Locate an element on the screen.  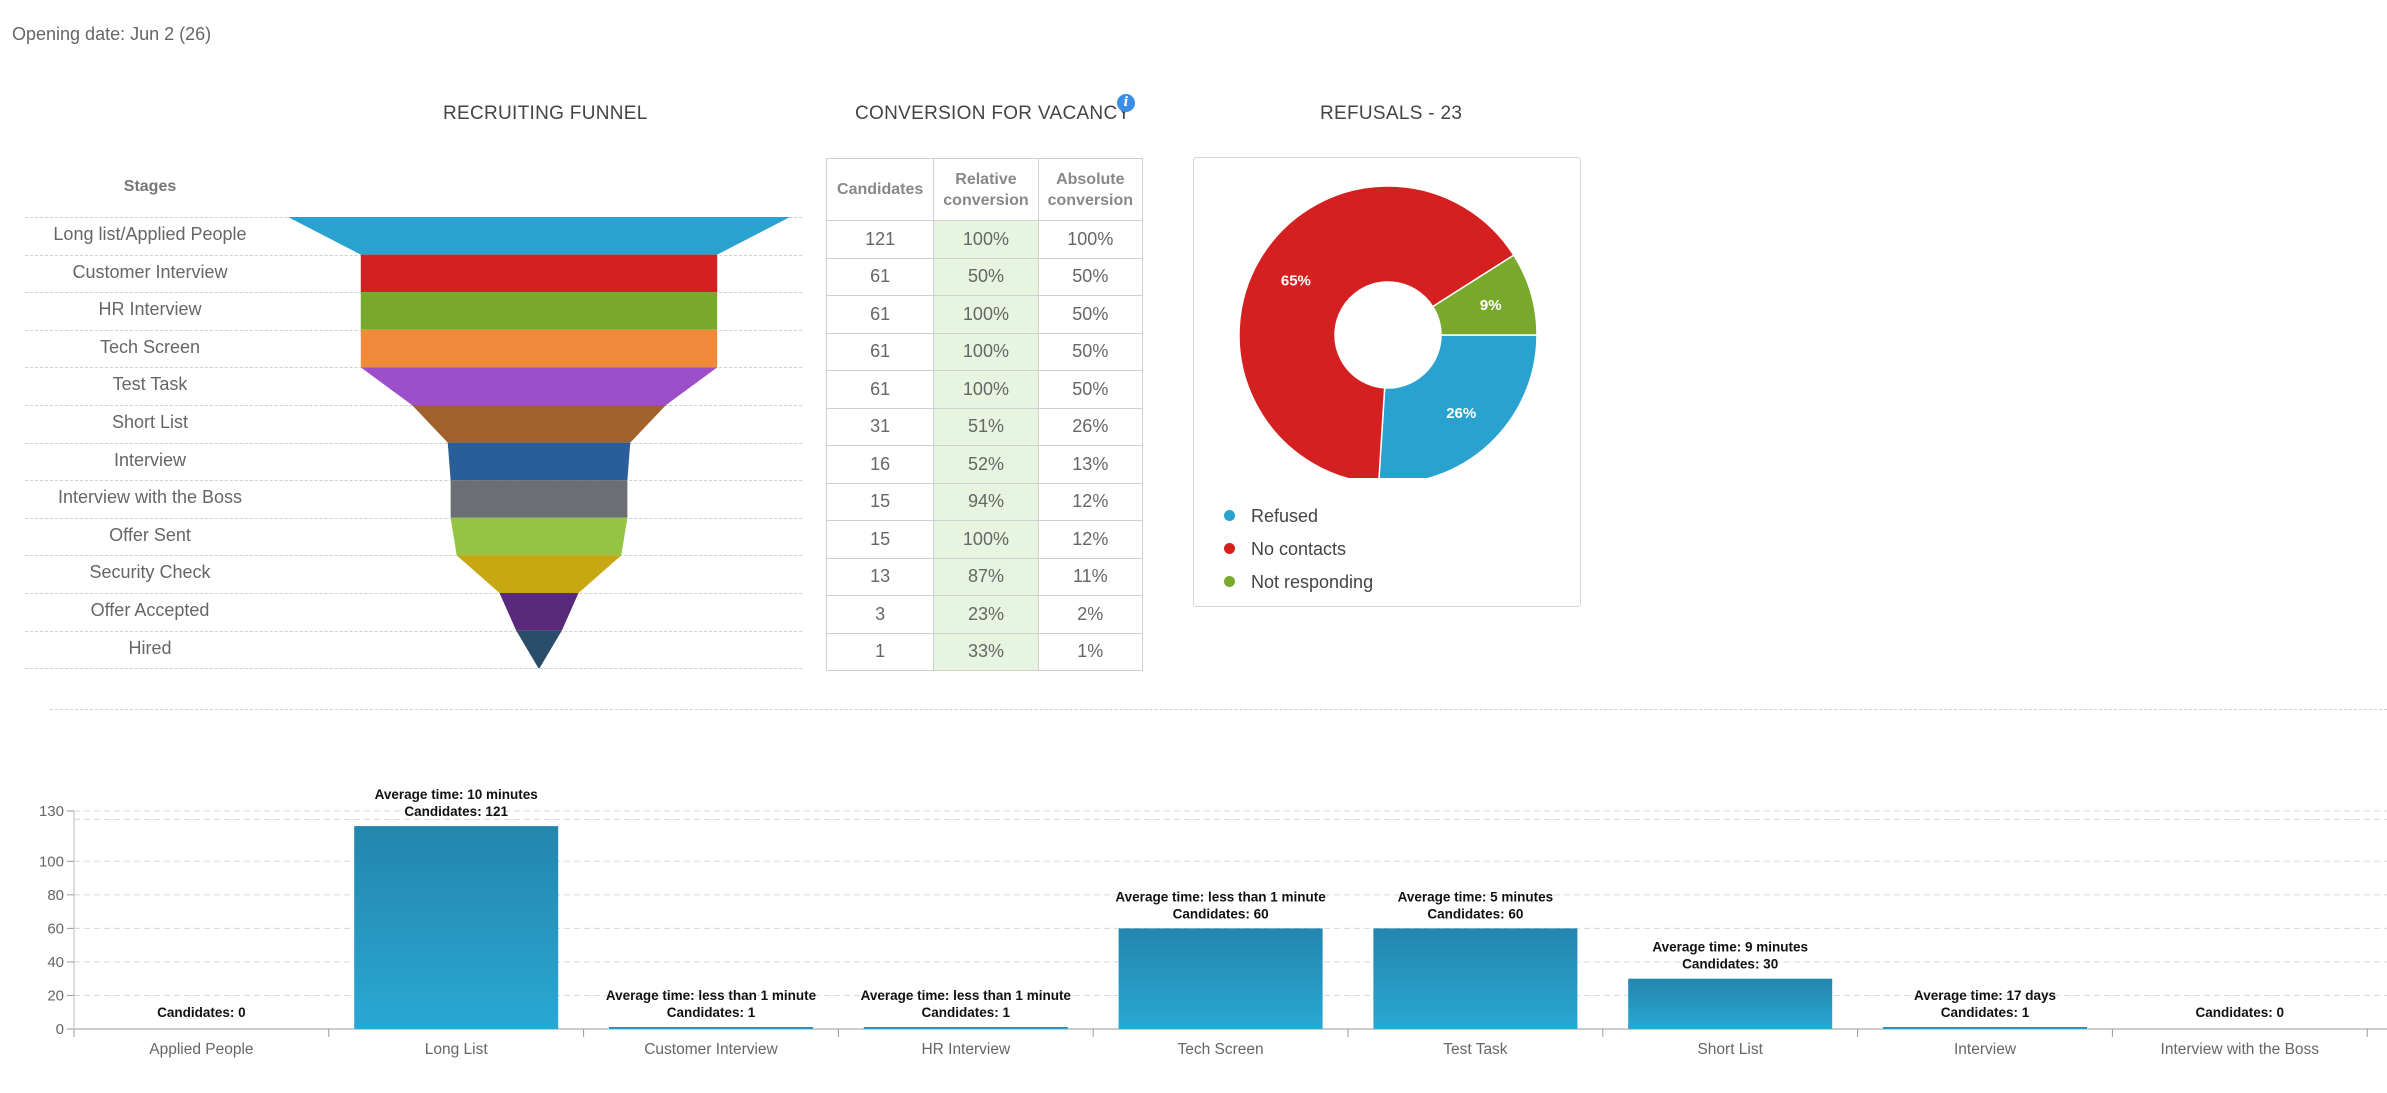
cell-candidates: 15 is located at coordinates (880, 539).